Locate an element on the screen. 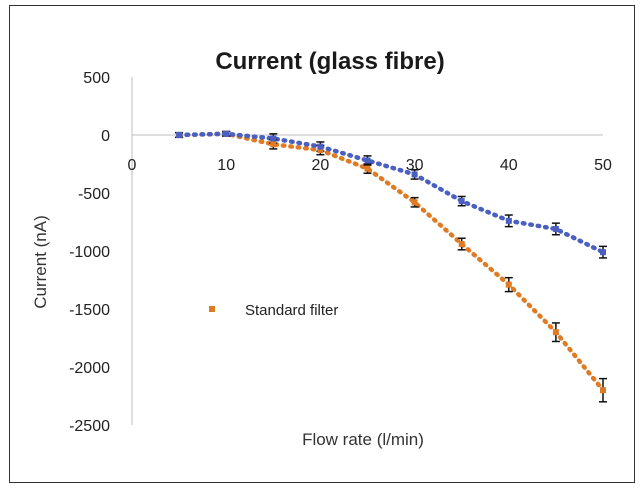 Image resolution: width=641 pixels, height=488 pixels. y-tick-label: -1000 is located at coordinates (89, 252).